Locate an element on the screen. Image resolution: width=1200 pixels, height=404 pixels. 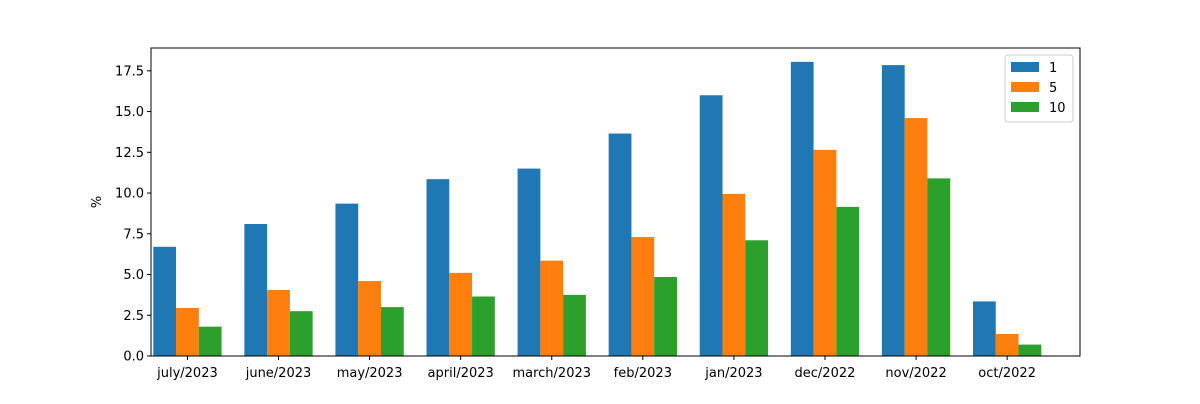
bar-5-march-2023 is located at coordinates (552, 308).